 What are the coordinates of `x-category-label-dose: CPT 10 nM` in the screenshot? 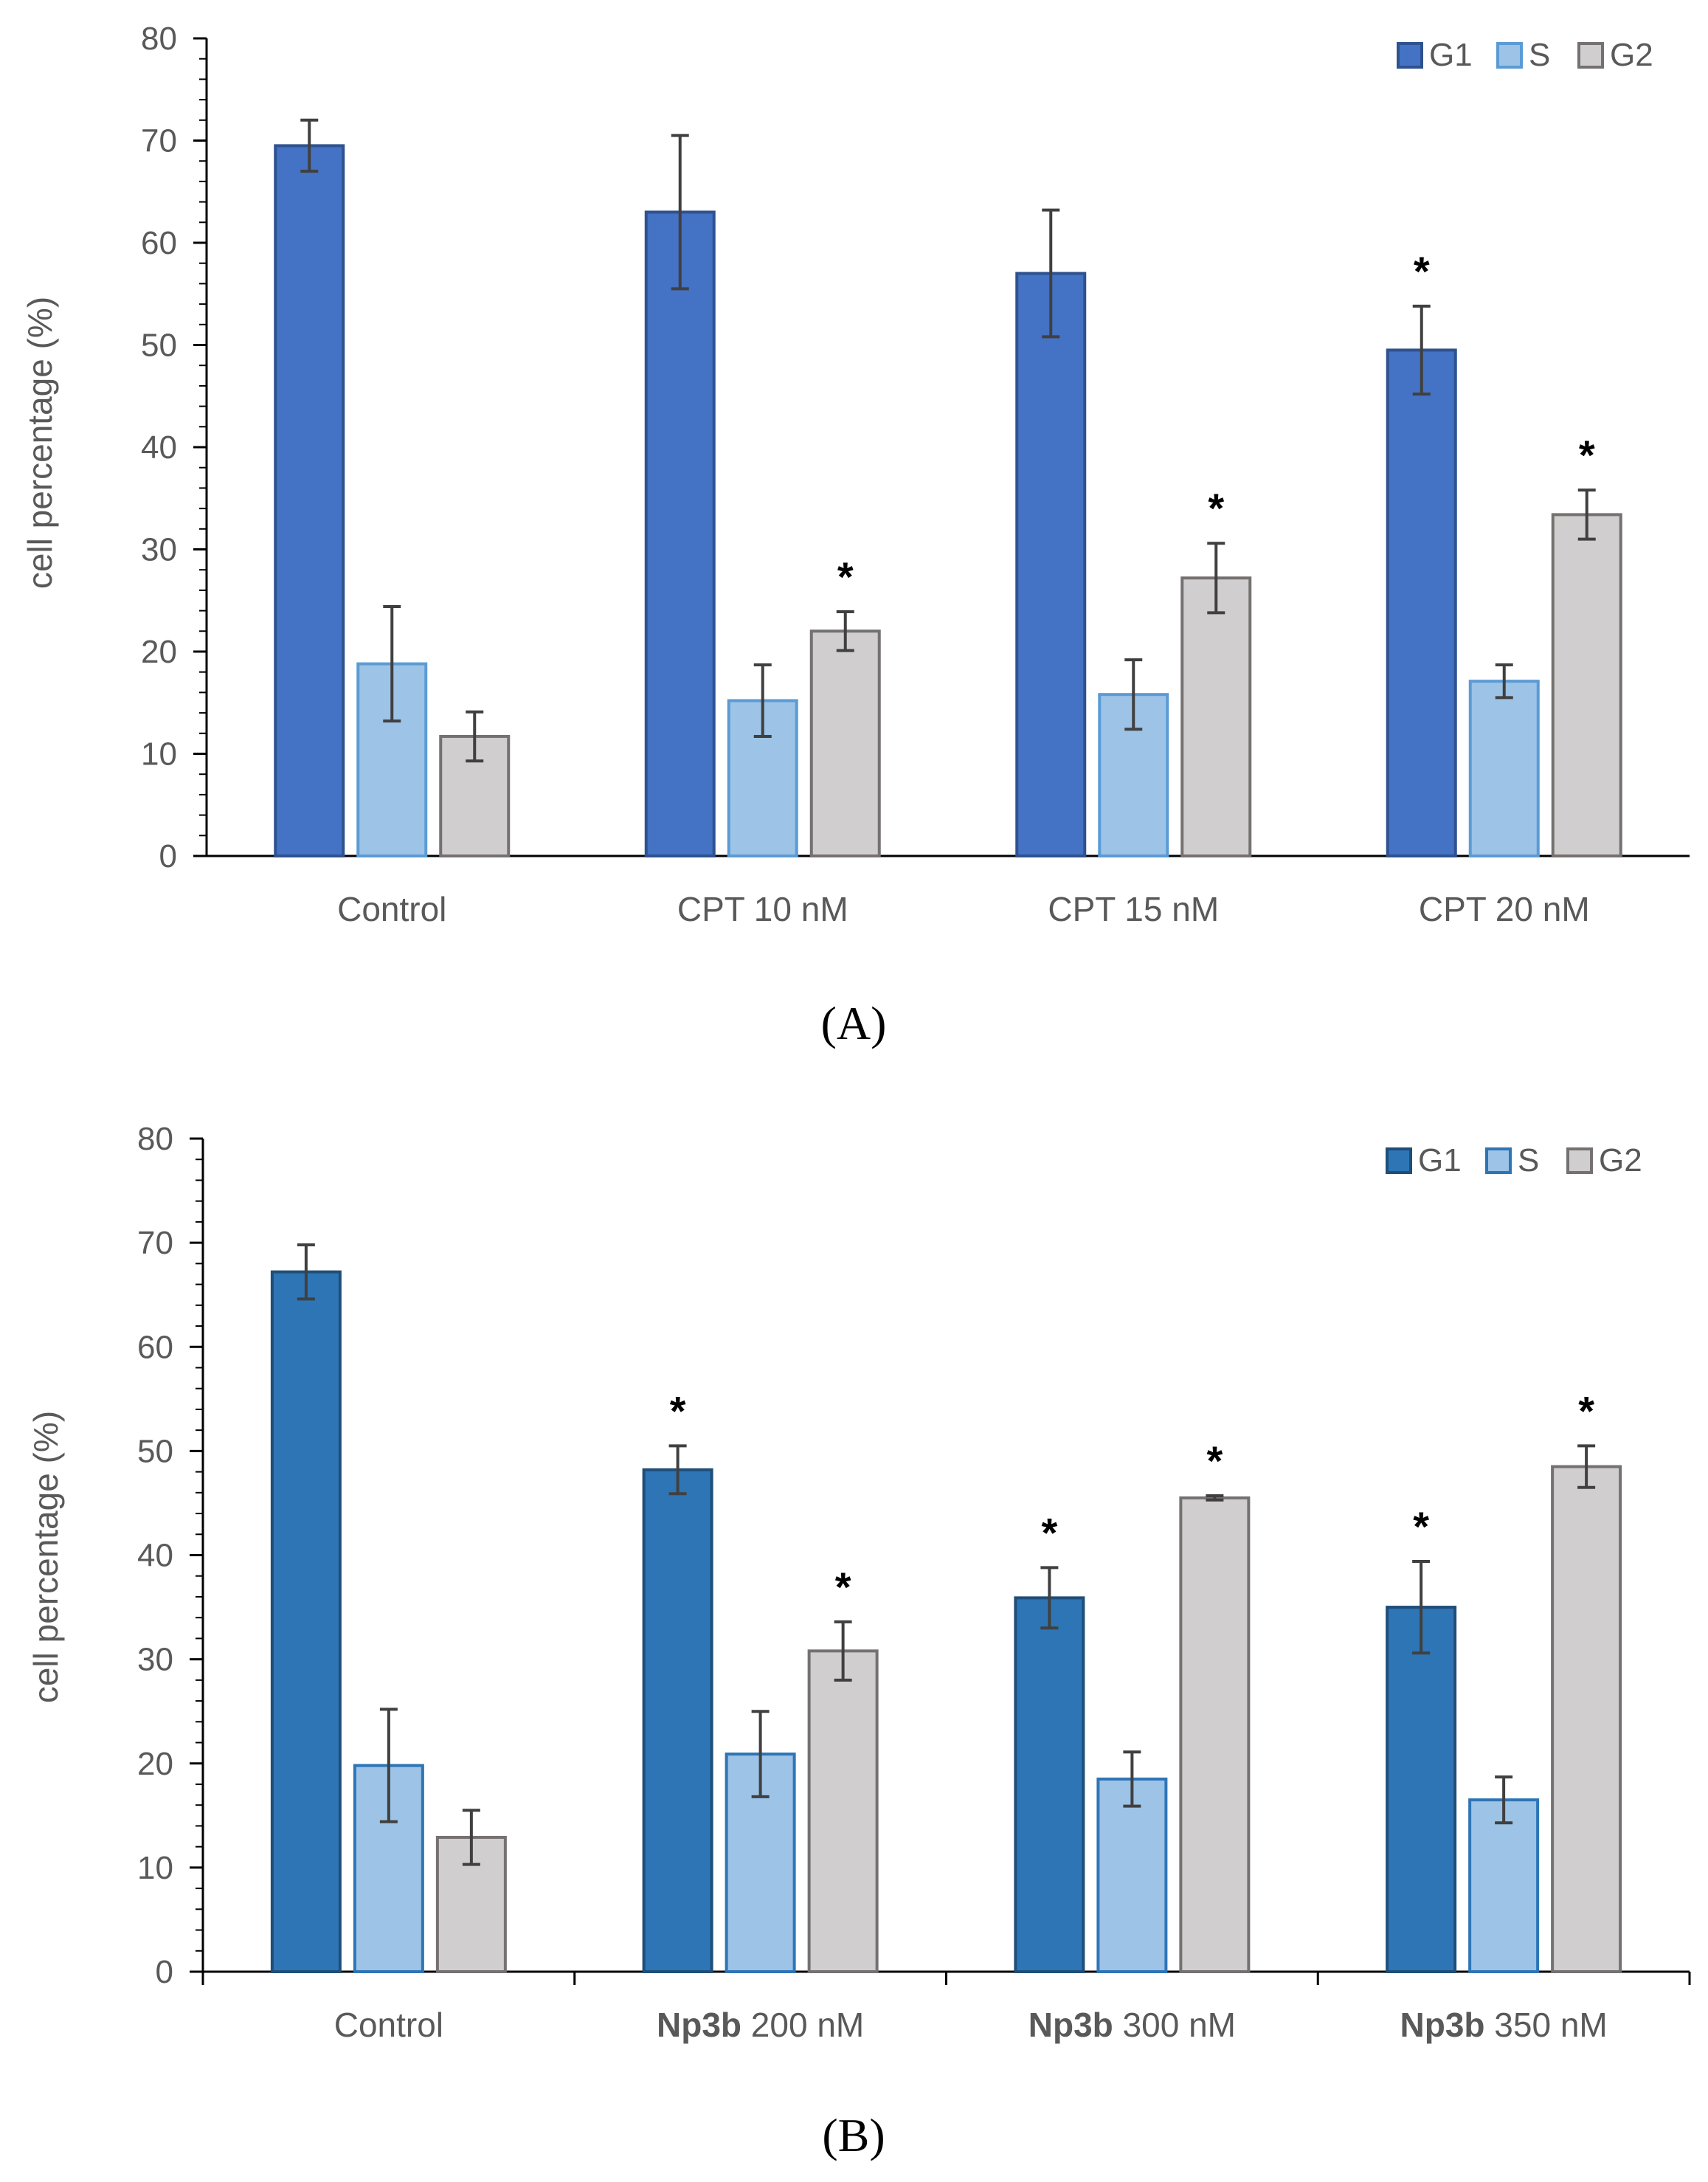 It's located at (762, 909).